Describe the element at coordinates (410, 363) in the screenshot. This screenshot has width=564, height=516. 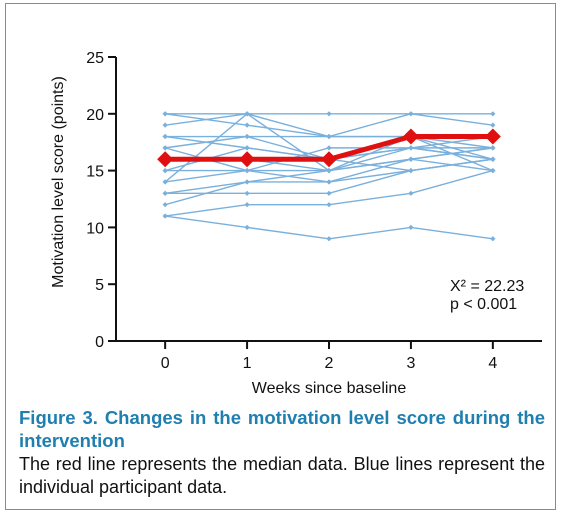
I see `x-tick-label: 3` at that location.